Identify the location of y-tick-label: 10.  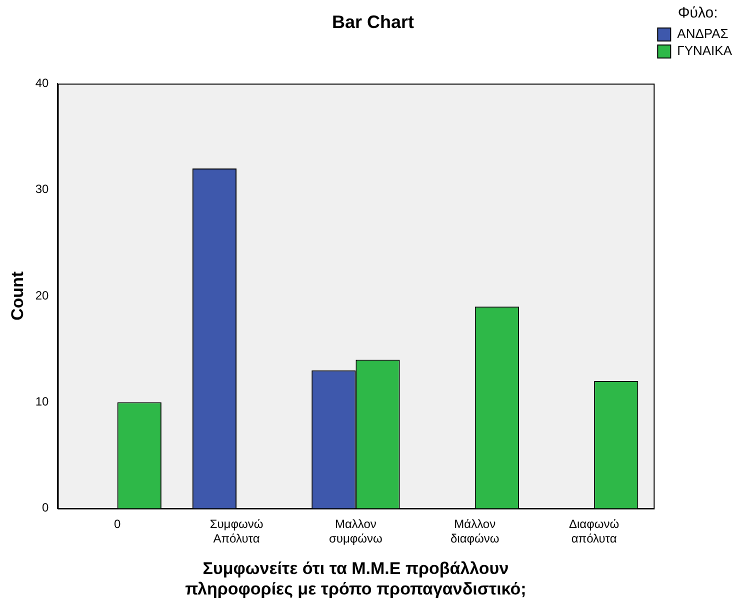
(42, 401).